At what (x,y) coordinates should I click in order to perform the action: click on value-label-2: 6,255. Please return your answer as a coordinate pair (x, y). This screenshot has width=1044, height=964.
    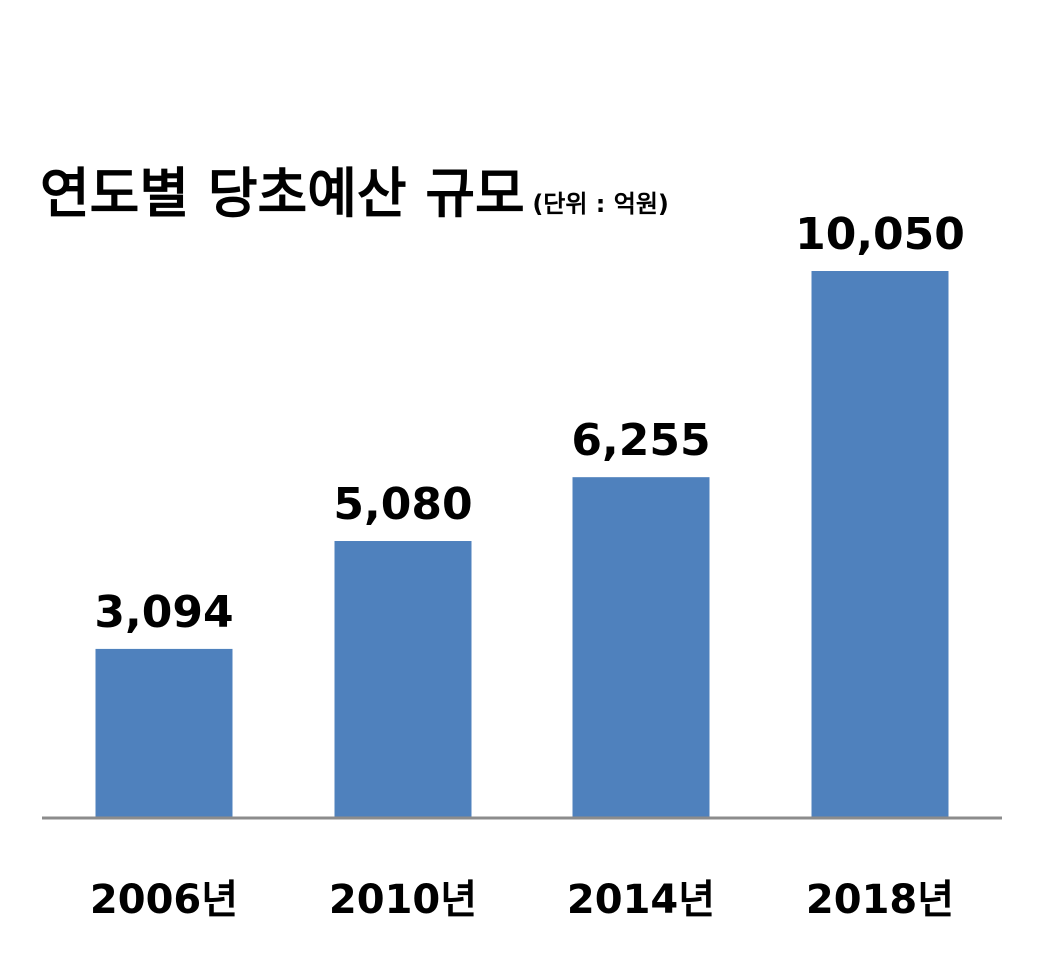
    Looking at the image, I should click on (640, 440).